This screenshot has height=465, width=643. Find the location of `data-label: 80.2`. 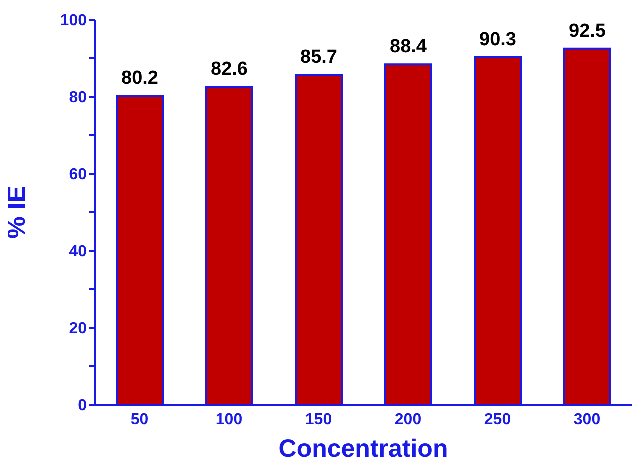

data-label: 80.2 is located at coordinates (140, 79).